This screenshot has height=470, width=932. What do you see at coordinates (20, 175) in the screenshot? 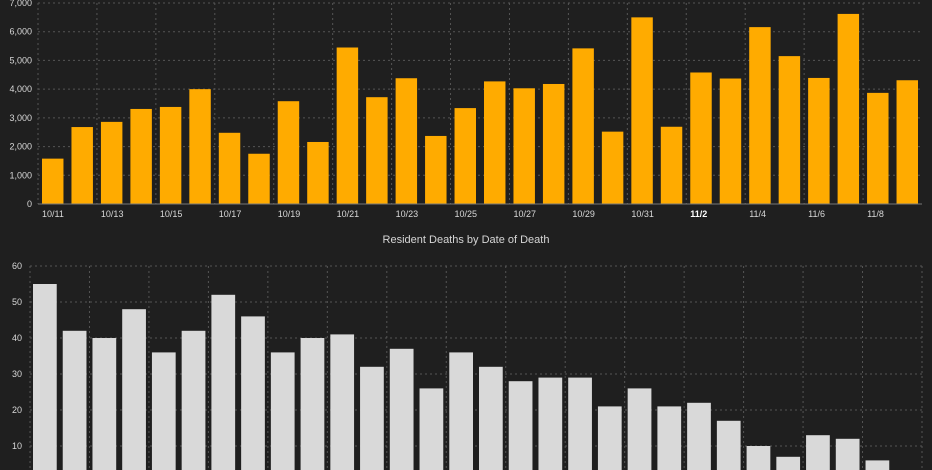
I see `cases-ytick-label: 1,000` at bounding box center [20, 175].